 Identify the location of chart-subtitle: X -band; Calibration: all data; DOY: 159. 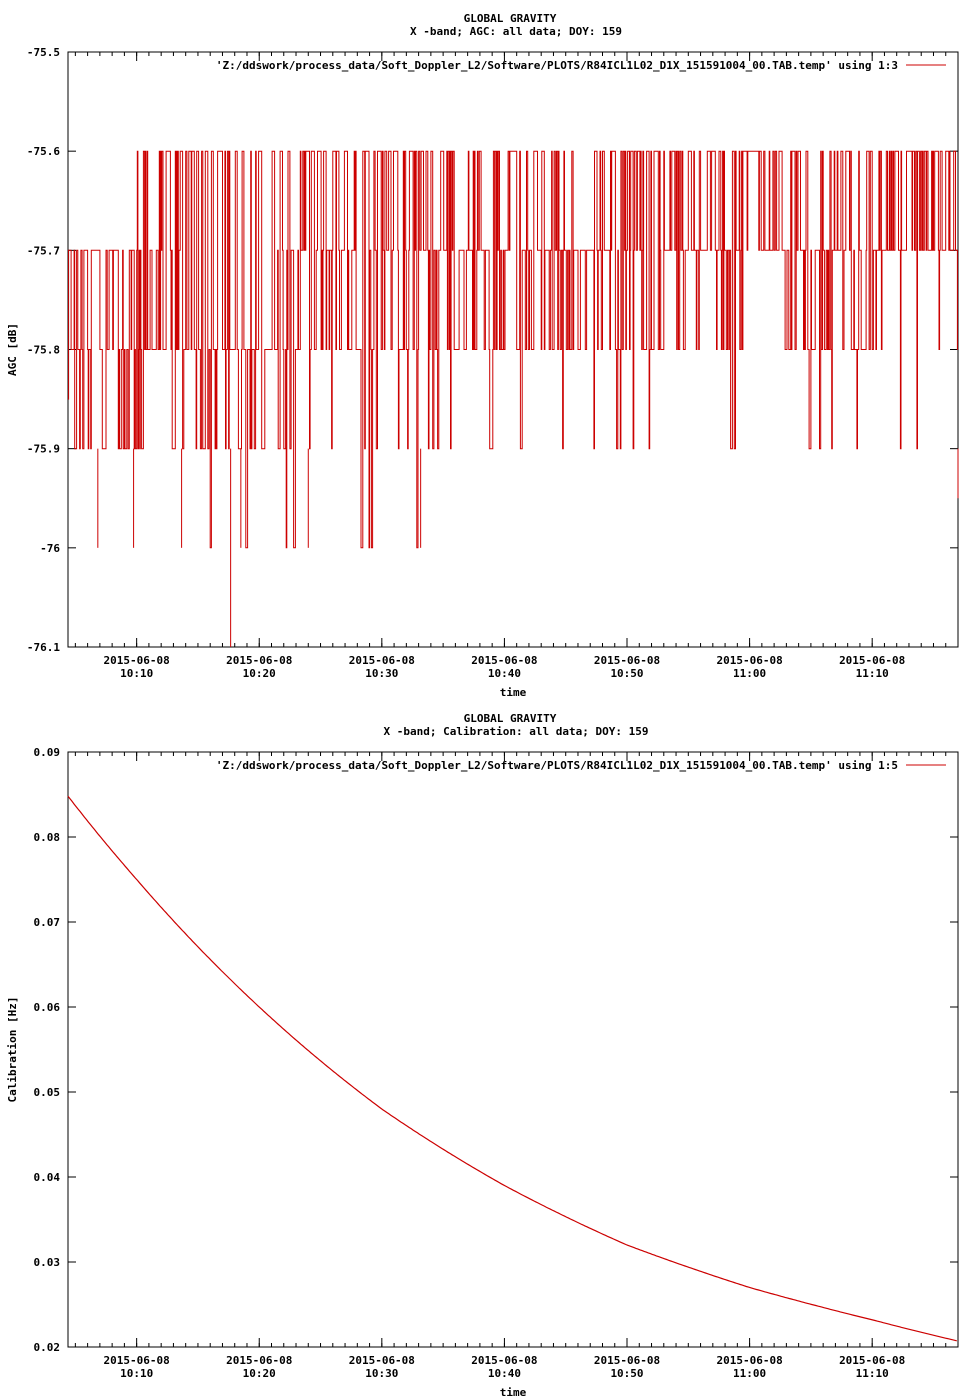
(516, 731).